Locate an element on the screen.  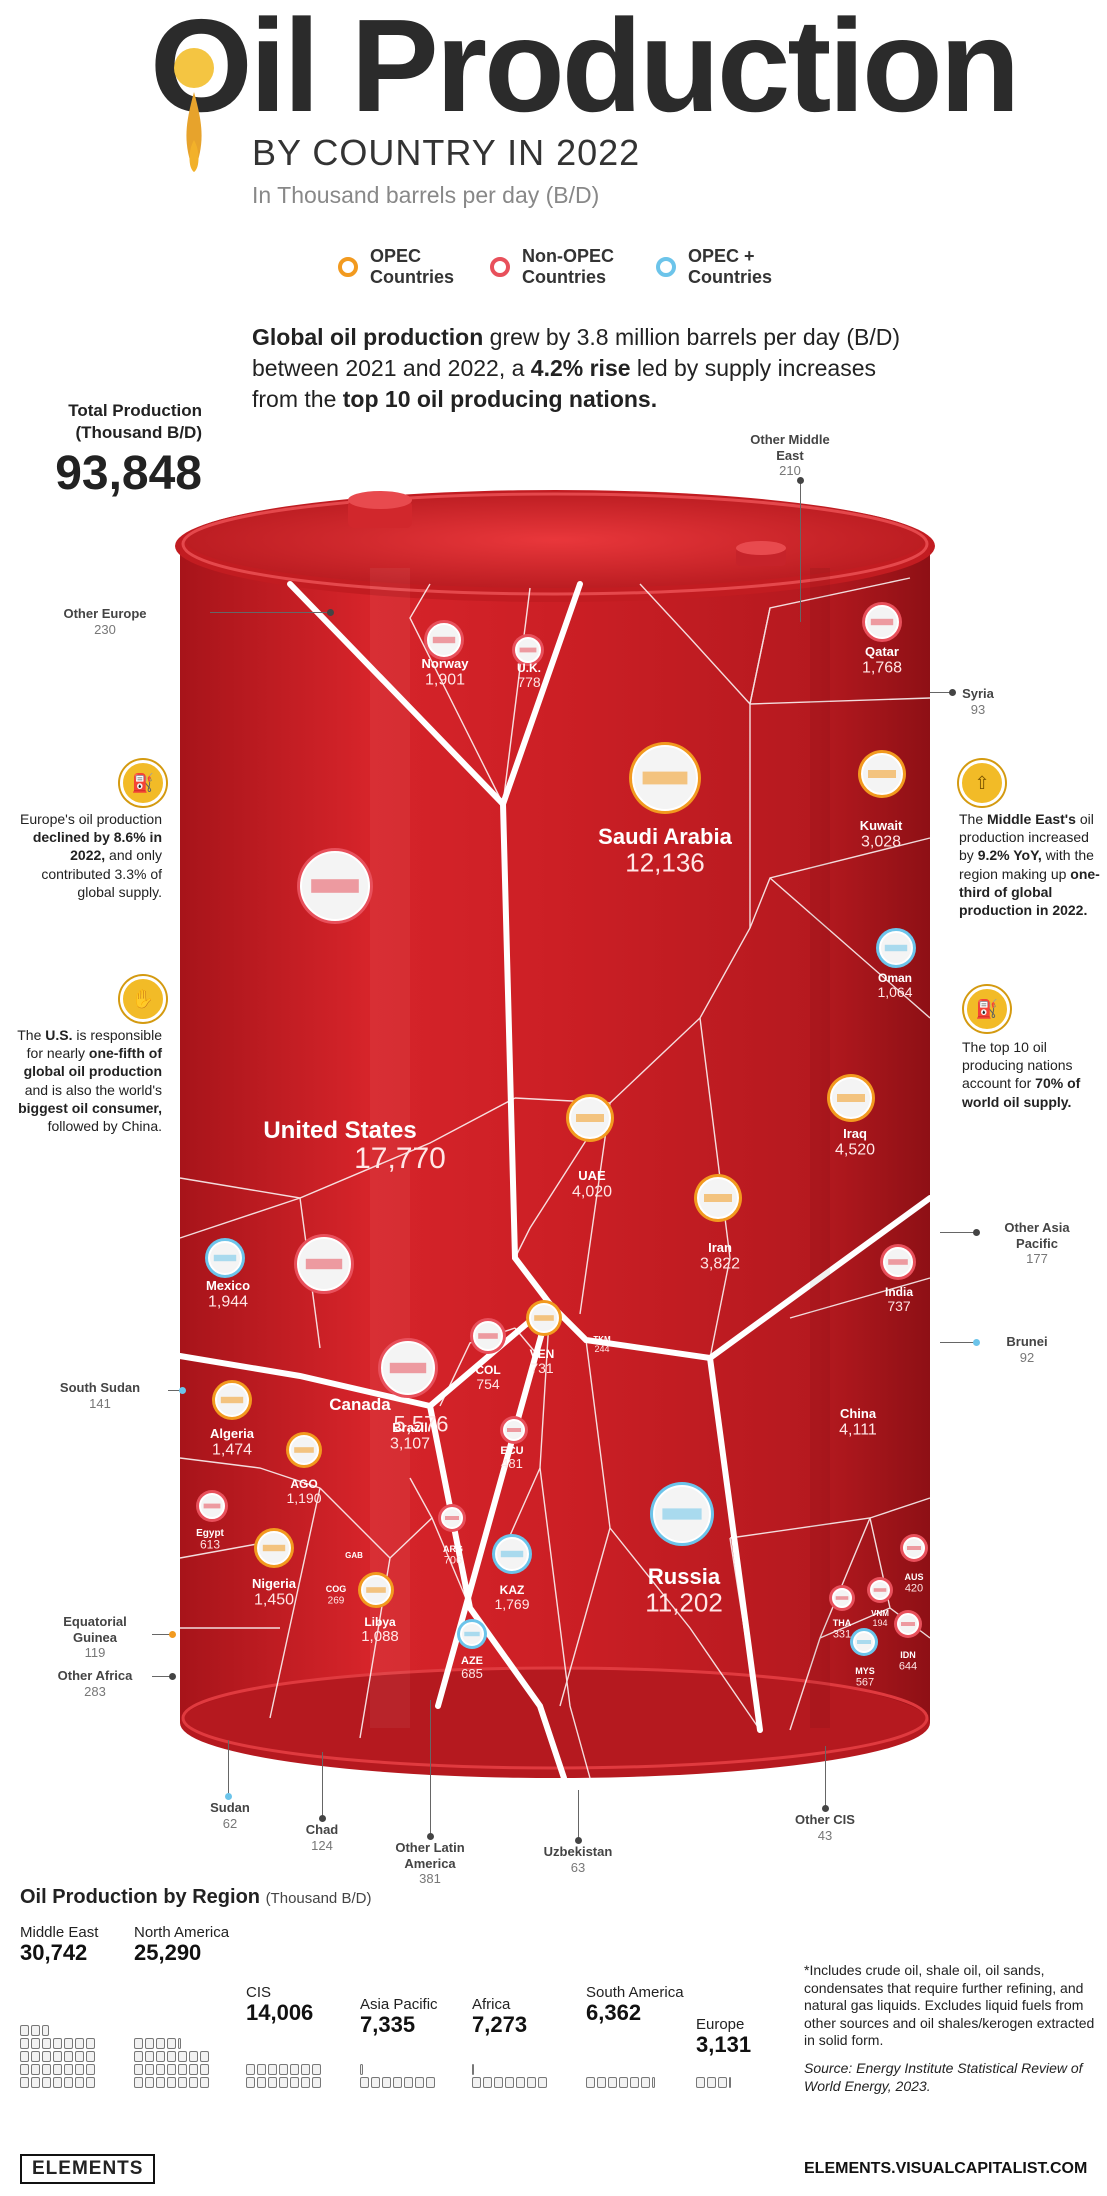
leader-line-other-asia-pacific is located at coordinates (958, 1232).